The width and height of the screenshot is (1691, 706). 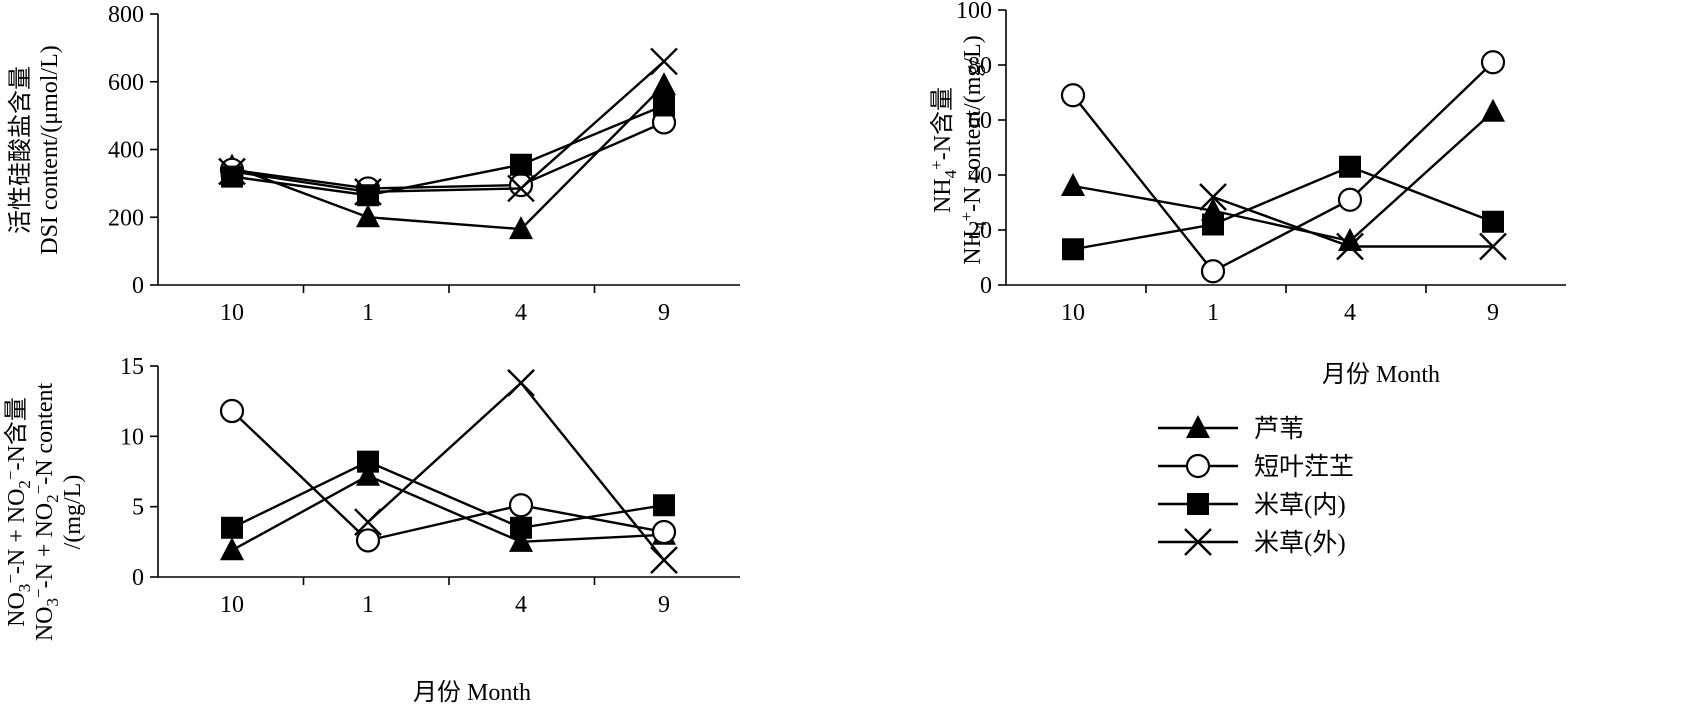 I want to click on legend-label: 米草(内), so click(x=1300, y=505).